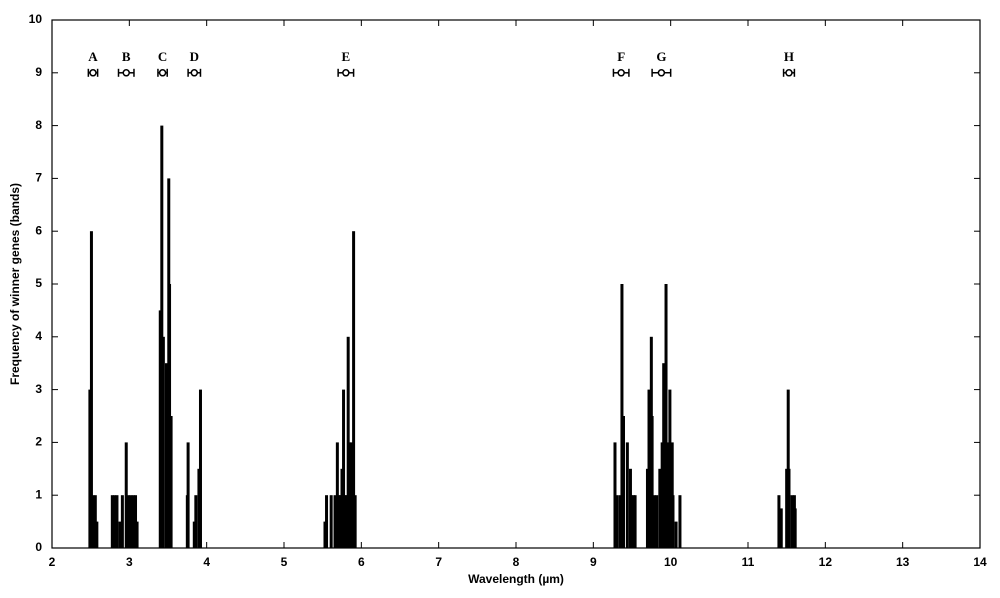 Image resolution: width=1000 pixels, height=598 pixels. What do you see at coordinates (903, 562) in the screenshot?
I see `x-tick-label: 13` at bounding box center [903, 562].